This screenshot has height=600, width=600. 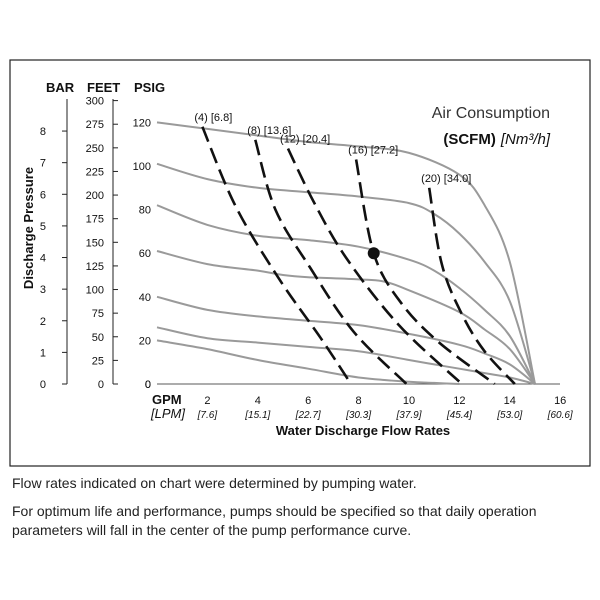 What do you see at coordinates (373, 150) in the screenshot?
I see `air-consumption-label: (16) [27.2]` at bounding box center [373, 150].